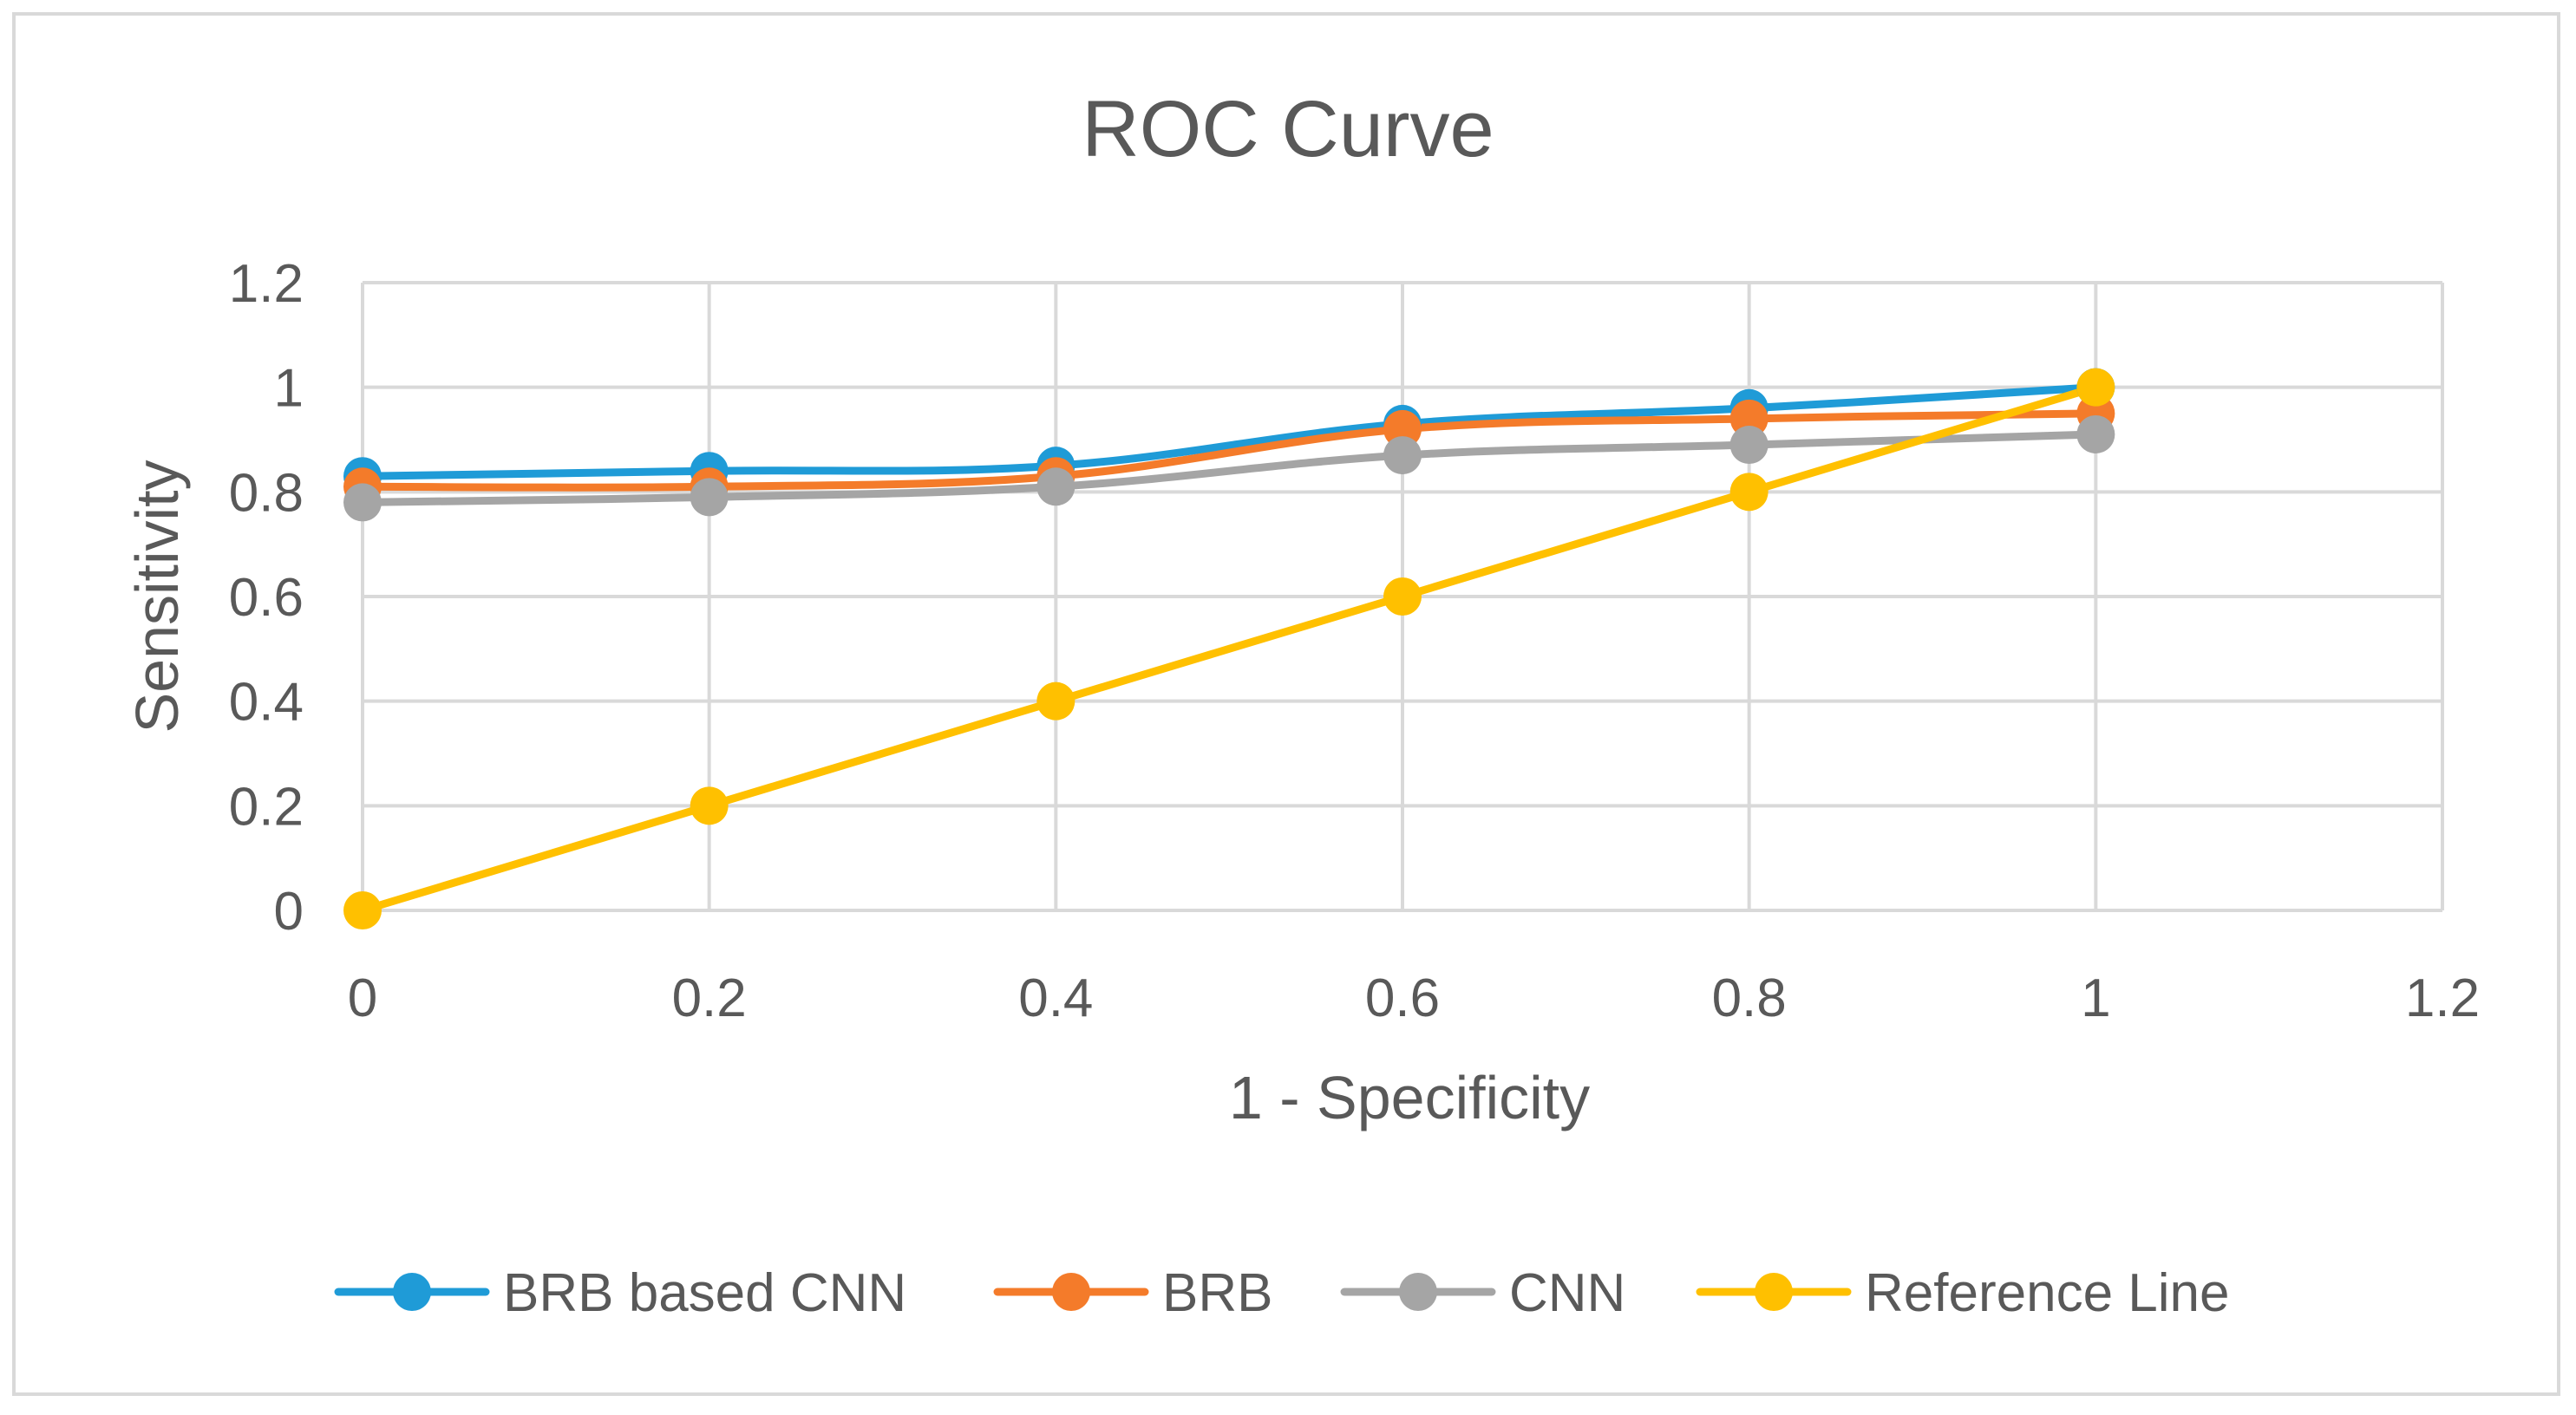 This screenshot has width=2576, height=1415. Describe the element at coordinates (266, 493) in the screenshot. I see `y-tick-label: 0.8` at that location.